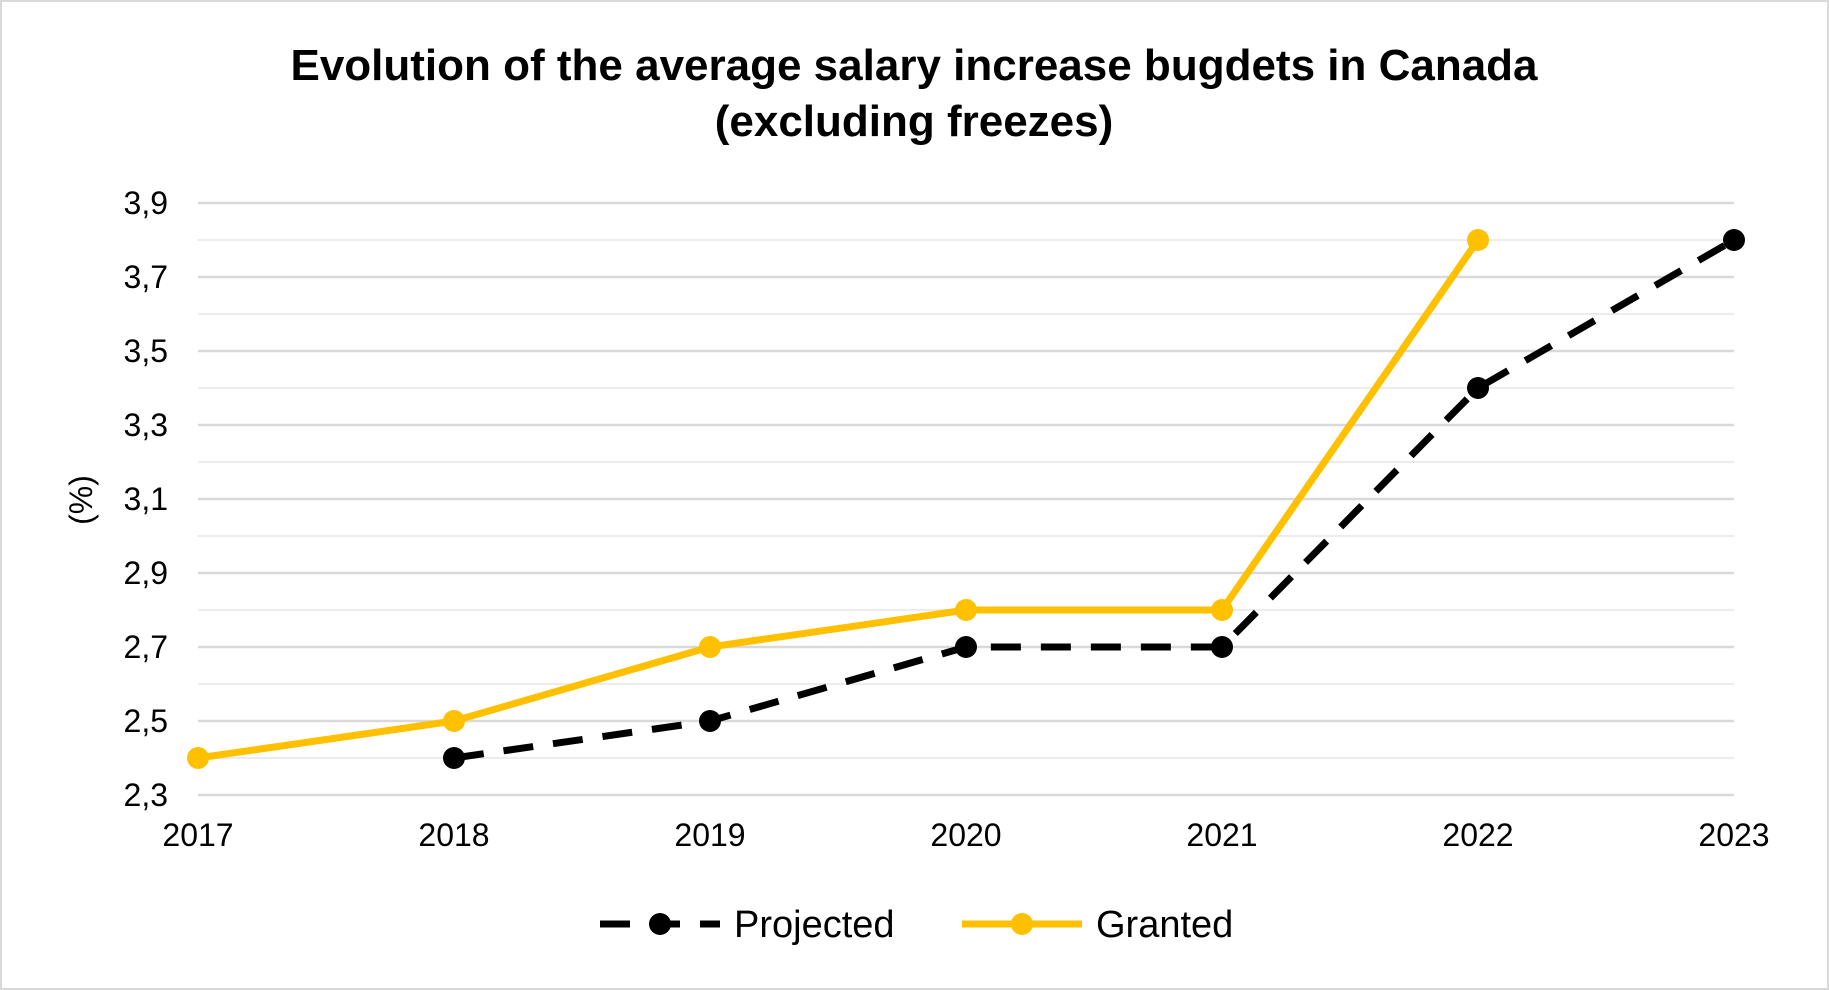 This screenshot has height=990, width=1829. Describe the element at coordinates (1477, 835) in the screenshot. I see `x-tick-label: 2022` at that location.